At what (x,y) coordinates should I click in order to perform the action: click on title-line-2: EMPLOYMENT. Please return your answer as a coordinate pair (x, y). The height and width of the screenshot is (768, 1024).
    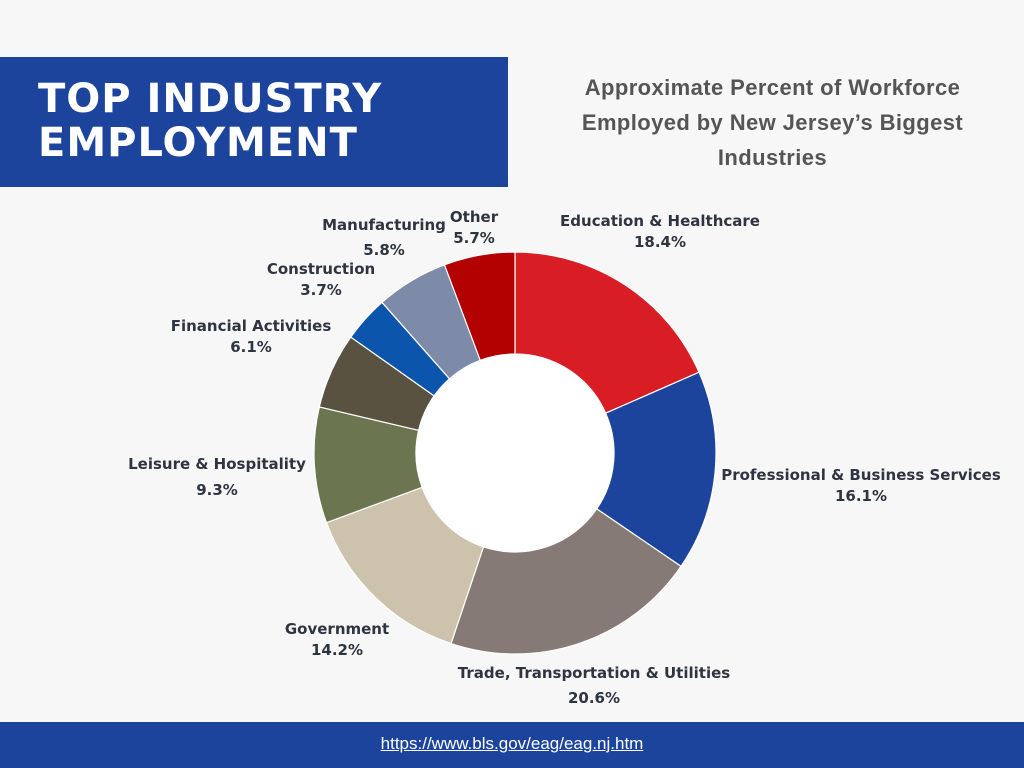
    Looking at the image, I should click on (198, 143).